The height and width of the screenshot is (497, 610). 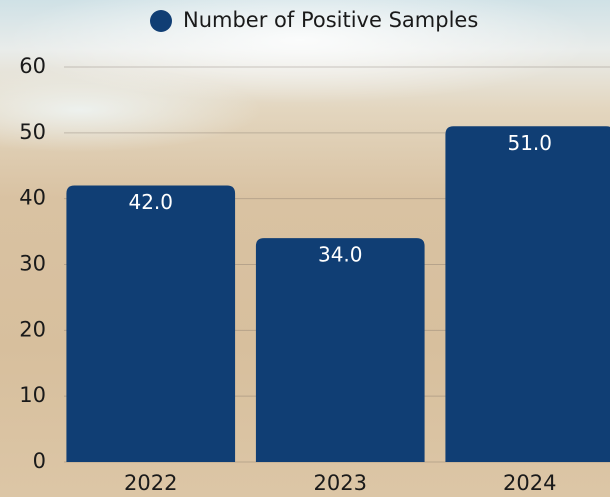 What do you see at coordinates (529, 143) in the screenshot?
I see `value-label: 51.0` at bounding box center [529, 143].